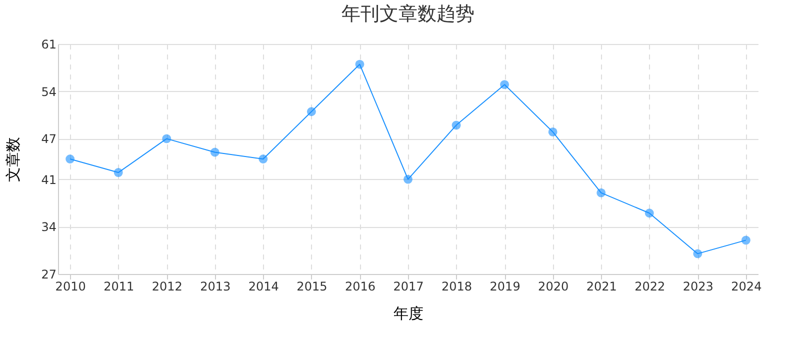  I want to click on x-tick-label: 2013, so click(215, 287).